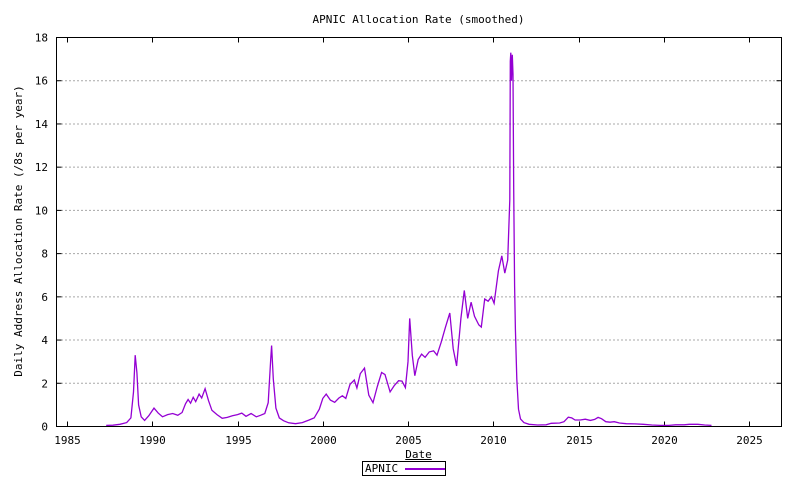  What do you see at coordinates (579, 440) in the screenshot?
I see `x-tick-label-2015: 2015` at bounding box center [579, 440].